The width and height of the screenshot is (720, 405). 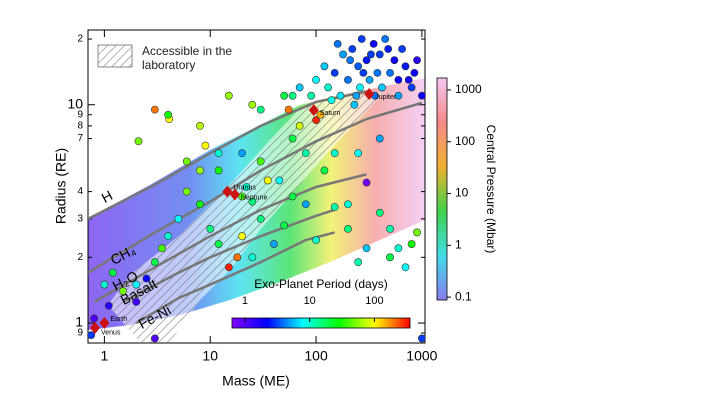 I want to click on x-tick-label: 100, so click(x=316, y=356).